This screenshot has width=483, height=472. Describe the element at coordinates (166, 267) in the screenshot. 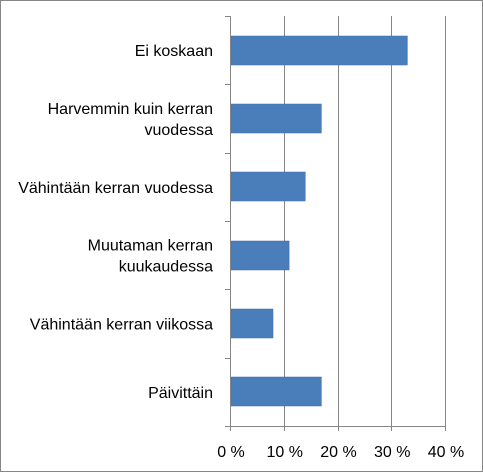

I see `category-label-line: kuukaudessa` at that location.